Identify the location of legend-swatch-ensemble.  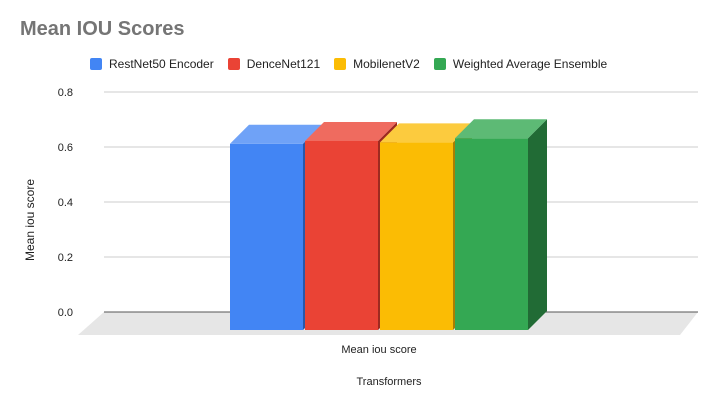
(439, 64).